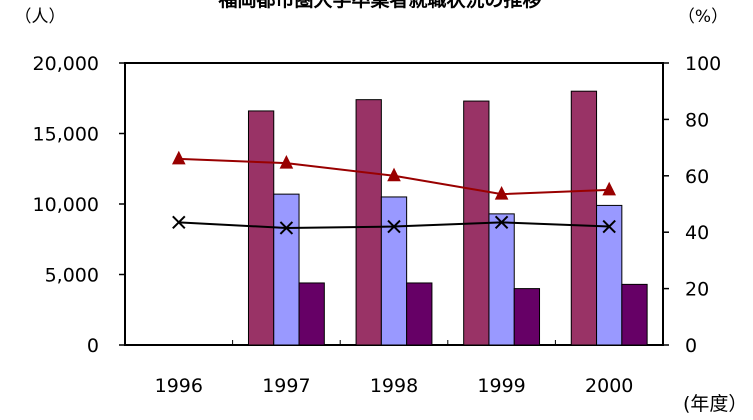 This screenshot has width=753, height=420. Describe the element at coordinates (72, 276) in the screenshot. I see `left-axis-tick-label: 5,000` at that location.